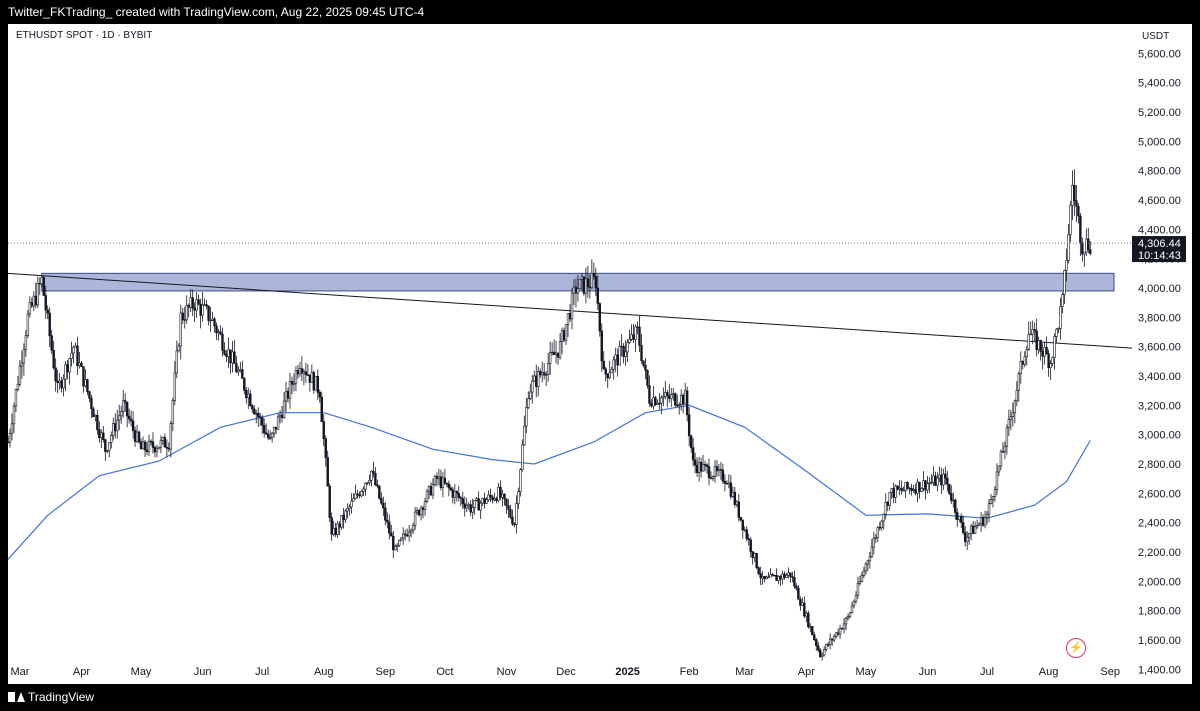 The image size is (1200, 711). Describe the element at coordinates (1159, 377) in the screenshot. I see `y-tick-label: 3,400.00` at that location.